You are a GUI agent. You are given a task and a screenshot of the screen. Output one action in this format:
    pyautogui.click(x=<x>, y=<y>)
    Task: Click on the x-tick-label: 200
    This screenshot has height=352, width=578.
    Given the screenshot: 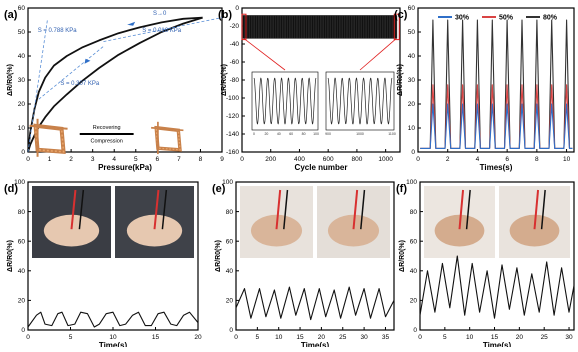 What is the action you would take?
    pyautogui.click(x=270, y=159)
    